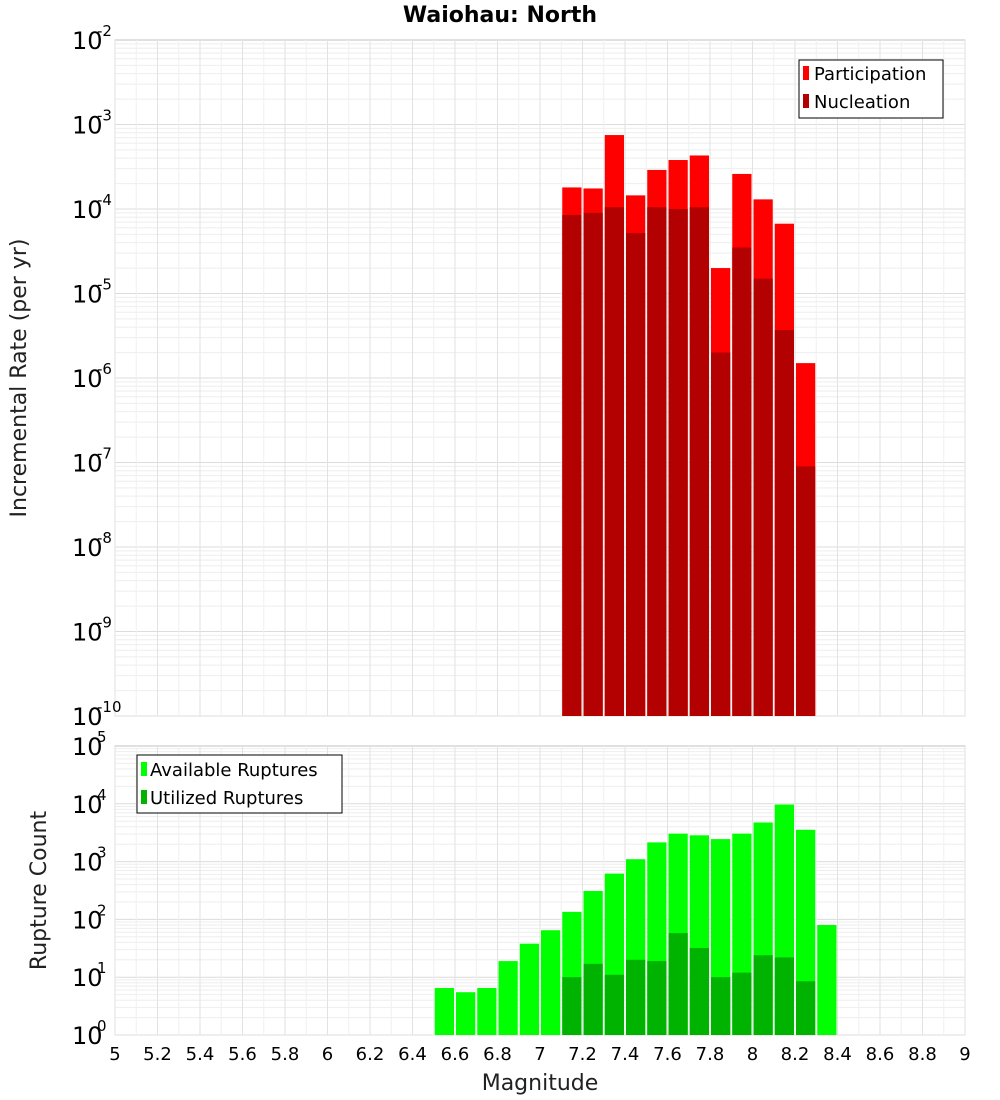  What do you see at coordinates (102, 853) in the screenshot?
I see `y-tick-exponent: 3` at bounding box center [102, 853].